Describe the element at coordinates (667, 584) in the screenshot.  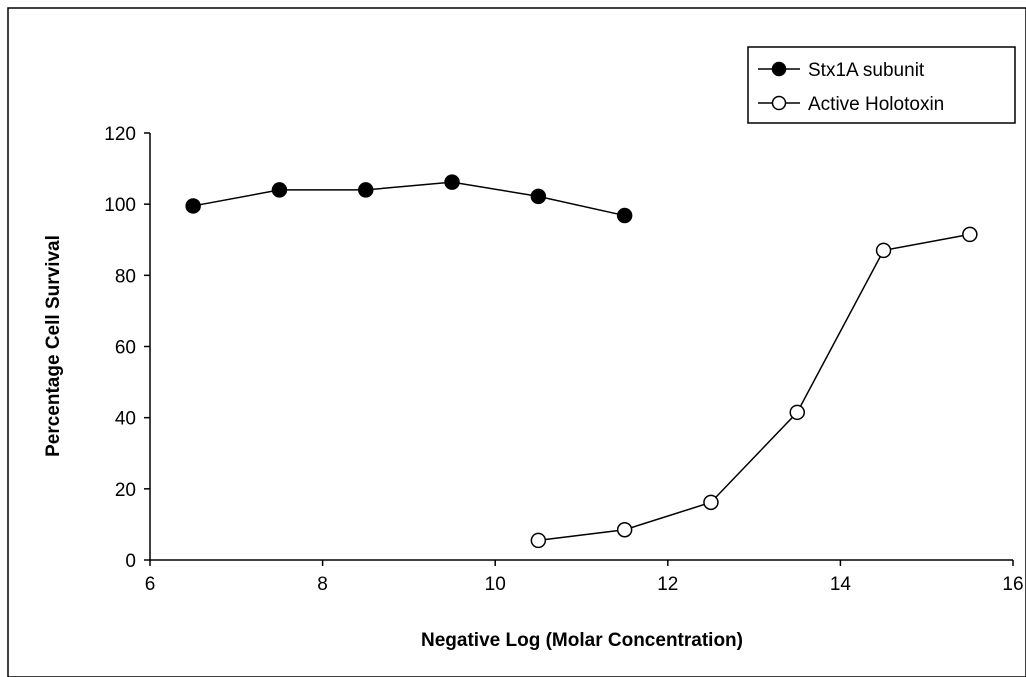
I see `x-tick-label: 12` at that location.